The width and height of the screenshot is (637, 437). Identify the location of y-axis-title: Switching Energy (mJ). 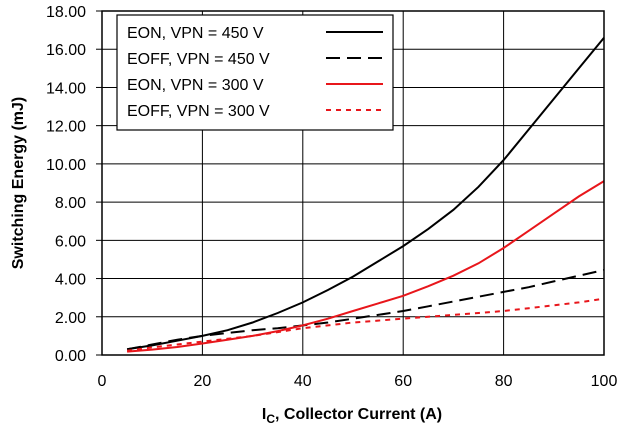
(18, 183).